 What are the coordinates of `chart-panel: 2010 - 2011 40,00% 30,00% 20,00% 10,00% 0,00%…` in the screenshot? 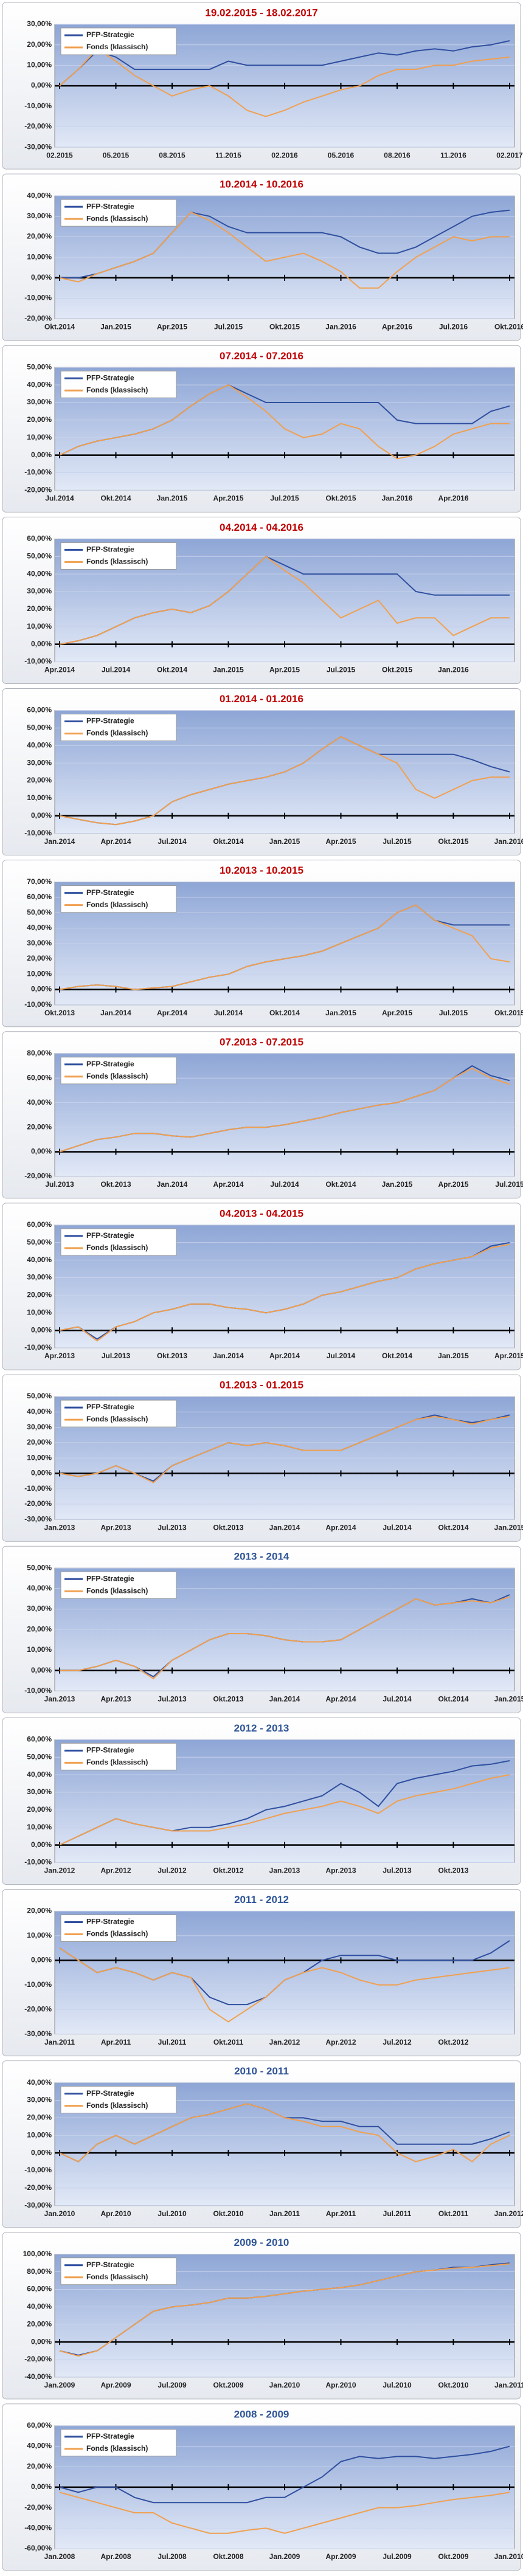 It's located at (262, 2144).